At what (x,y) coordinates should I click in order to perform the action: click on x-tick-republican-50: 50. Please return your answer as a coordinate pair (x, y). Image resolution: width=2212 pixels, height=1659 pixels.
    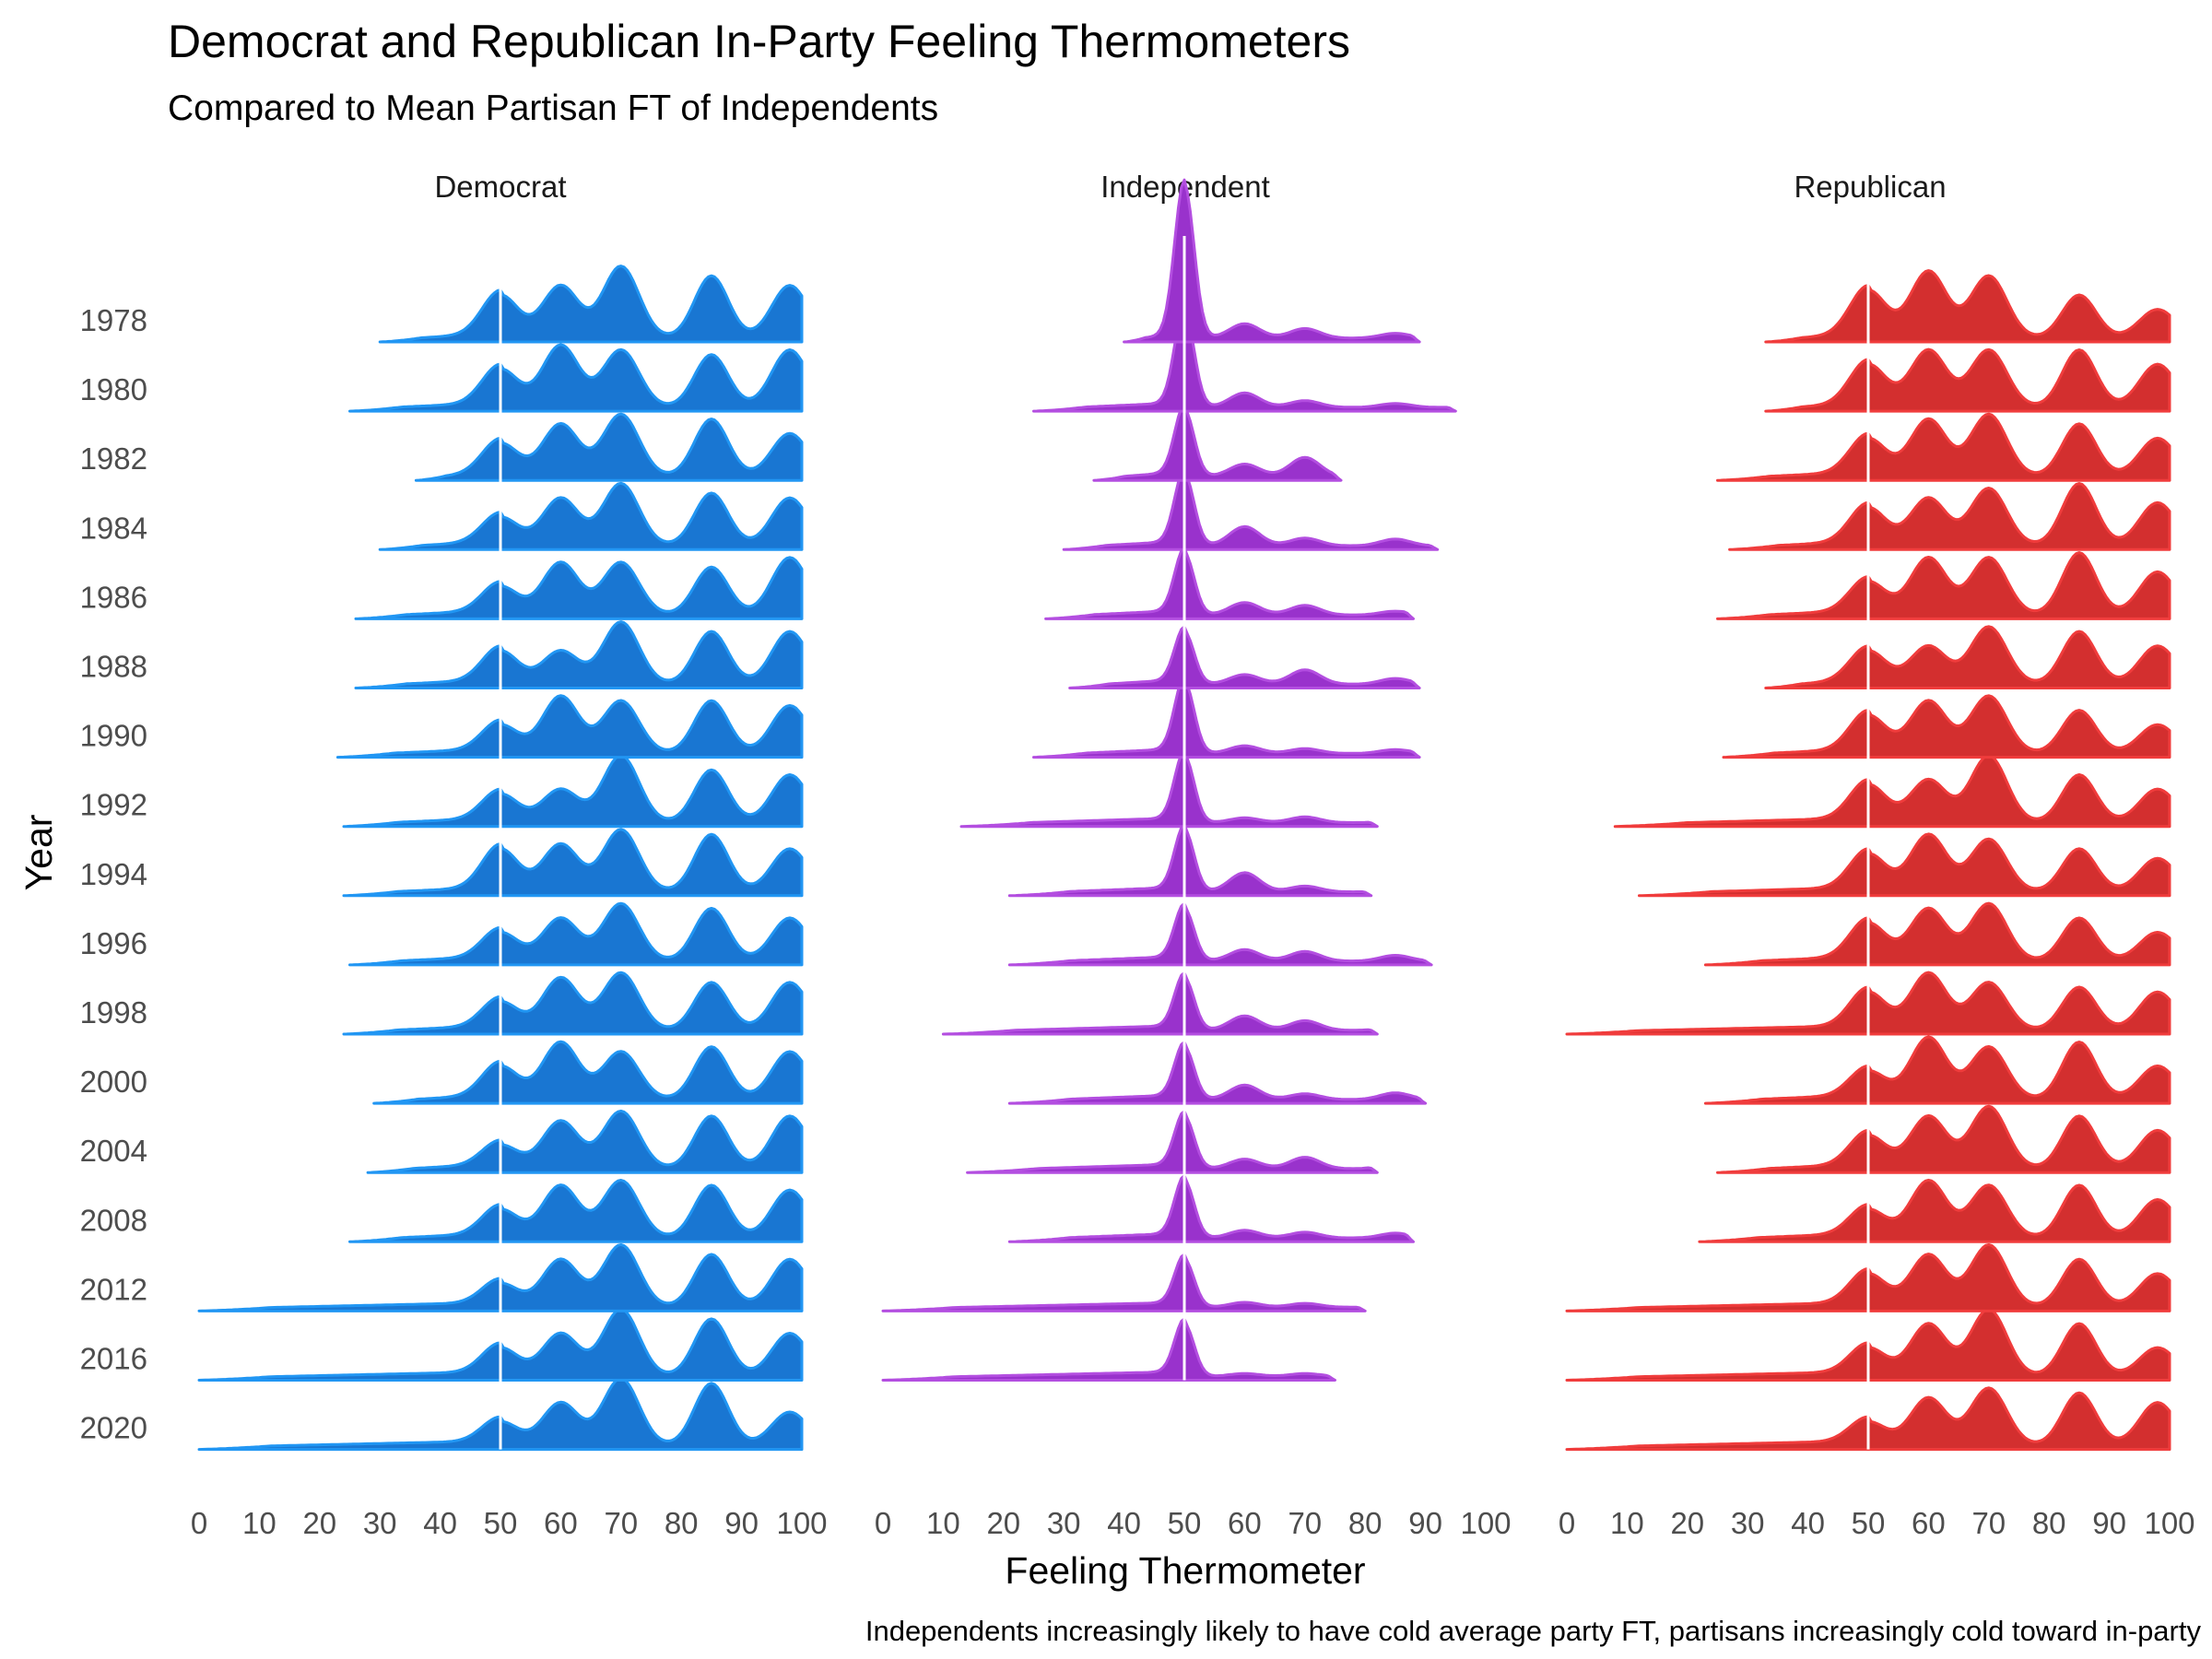
    Looking at the image, I should click on (1869, 1523).